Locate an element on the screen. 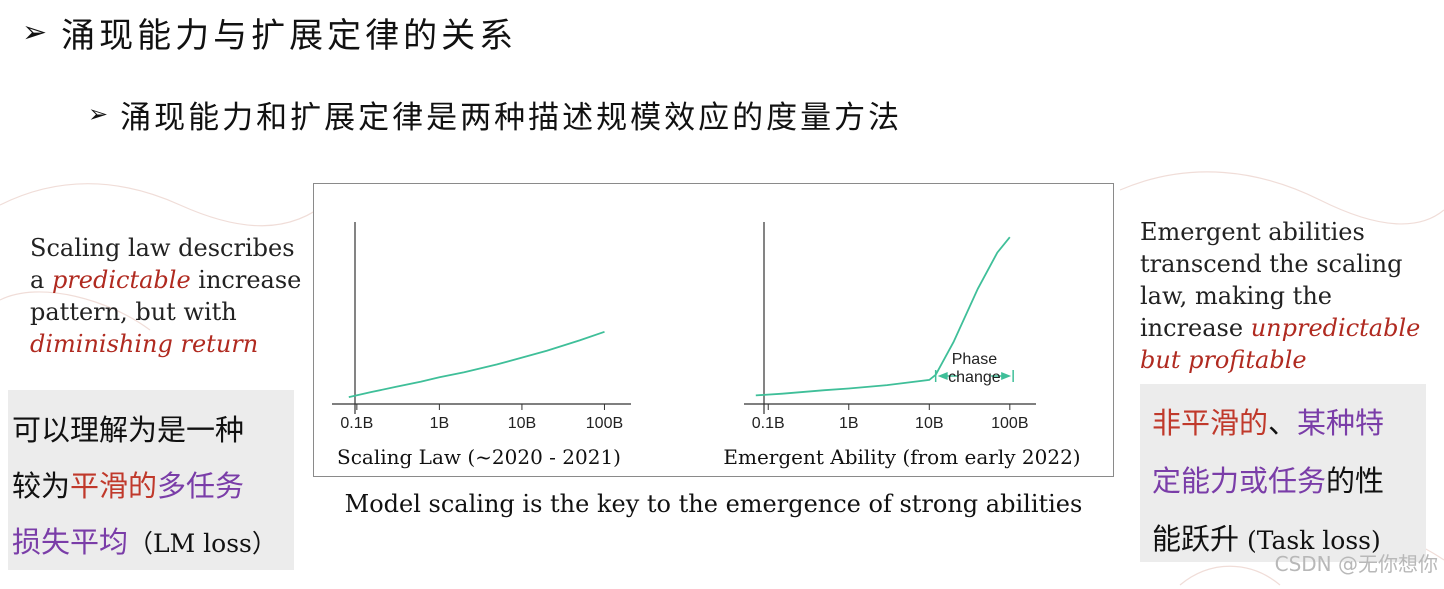 The image size is (1444, 589). box-highlight-purple: 某种特 is located at coordinates (1341, 423).